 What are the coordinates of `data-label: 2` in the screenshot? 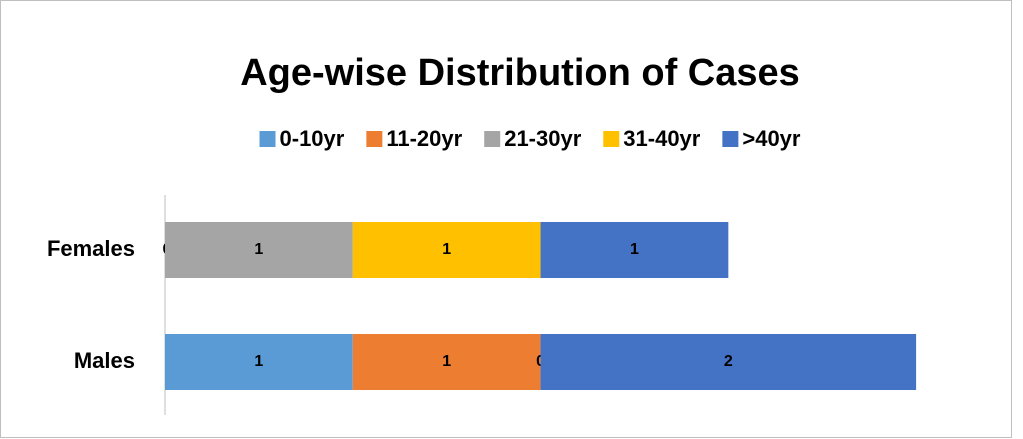 It's located at (728, 361).